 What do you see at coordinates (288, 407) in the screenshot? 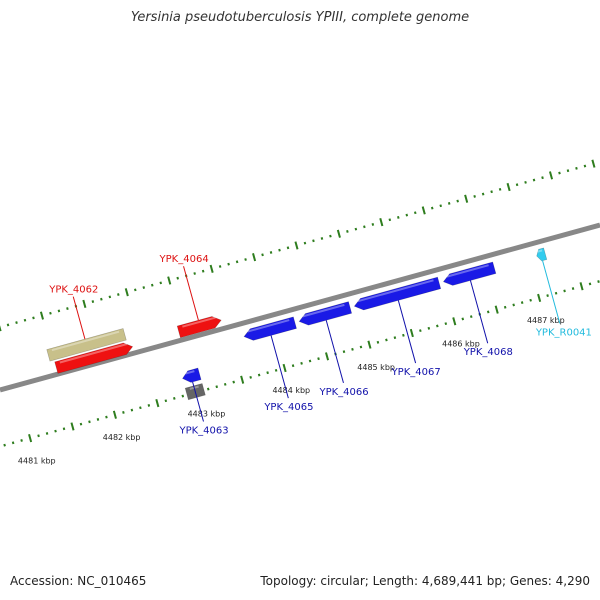
I see `gene-label: YPK_4065` at bounding box center [288, 407].